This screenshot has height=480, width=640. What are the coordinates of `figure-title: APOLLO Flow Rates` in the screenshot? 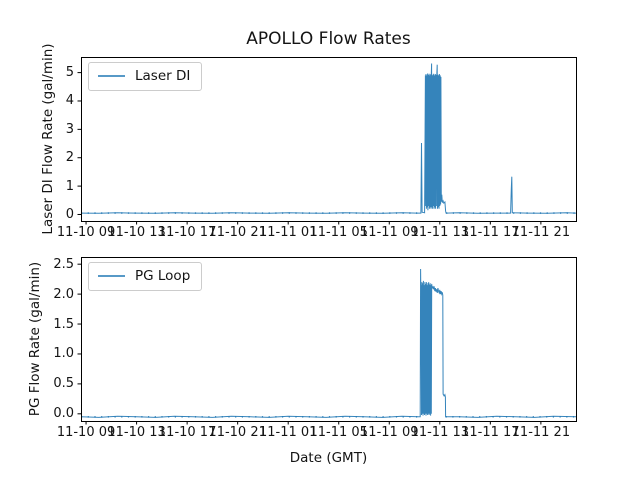 It's located at (328, 39).